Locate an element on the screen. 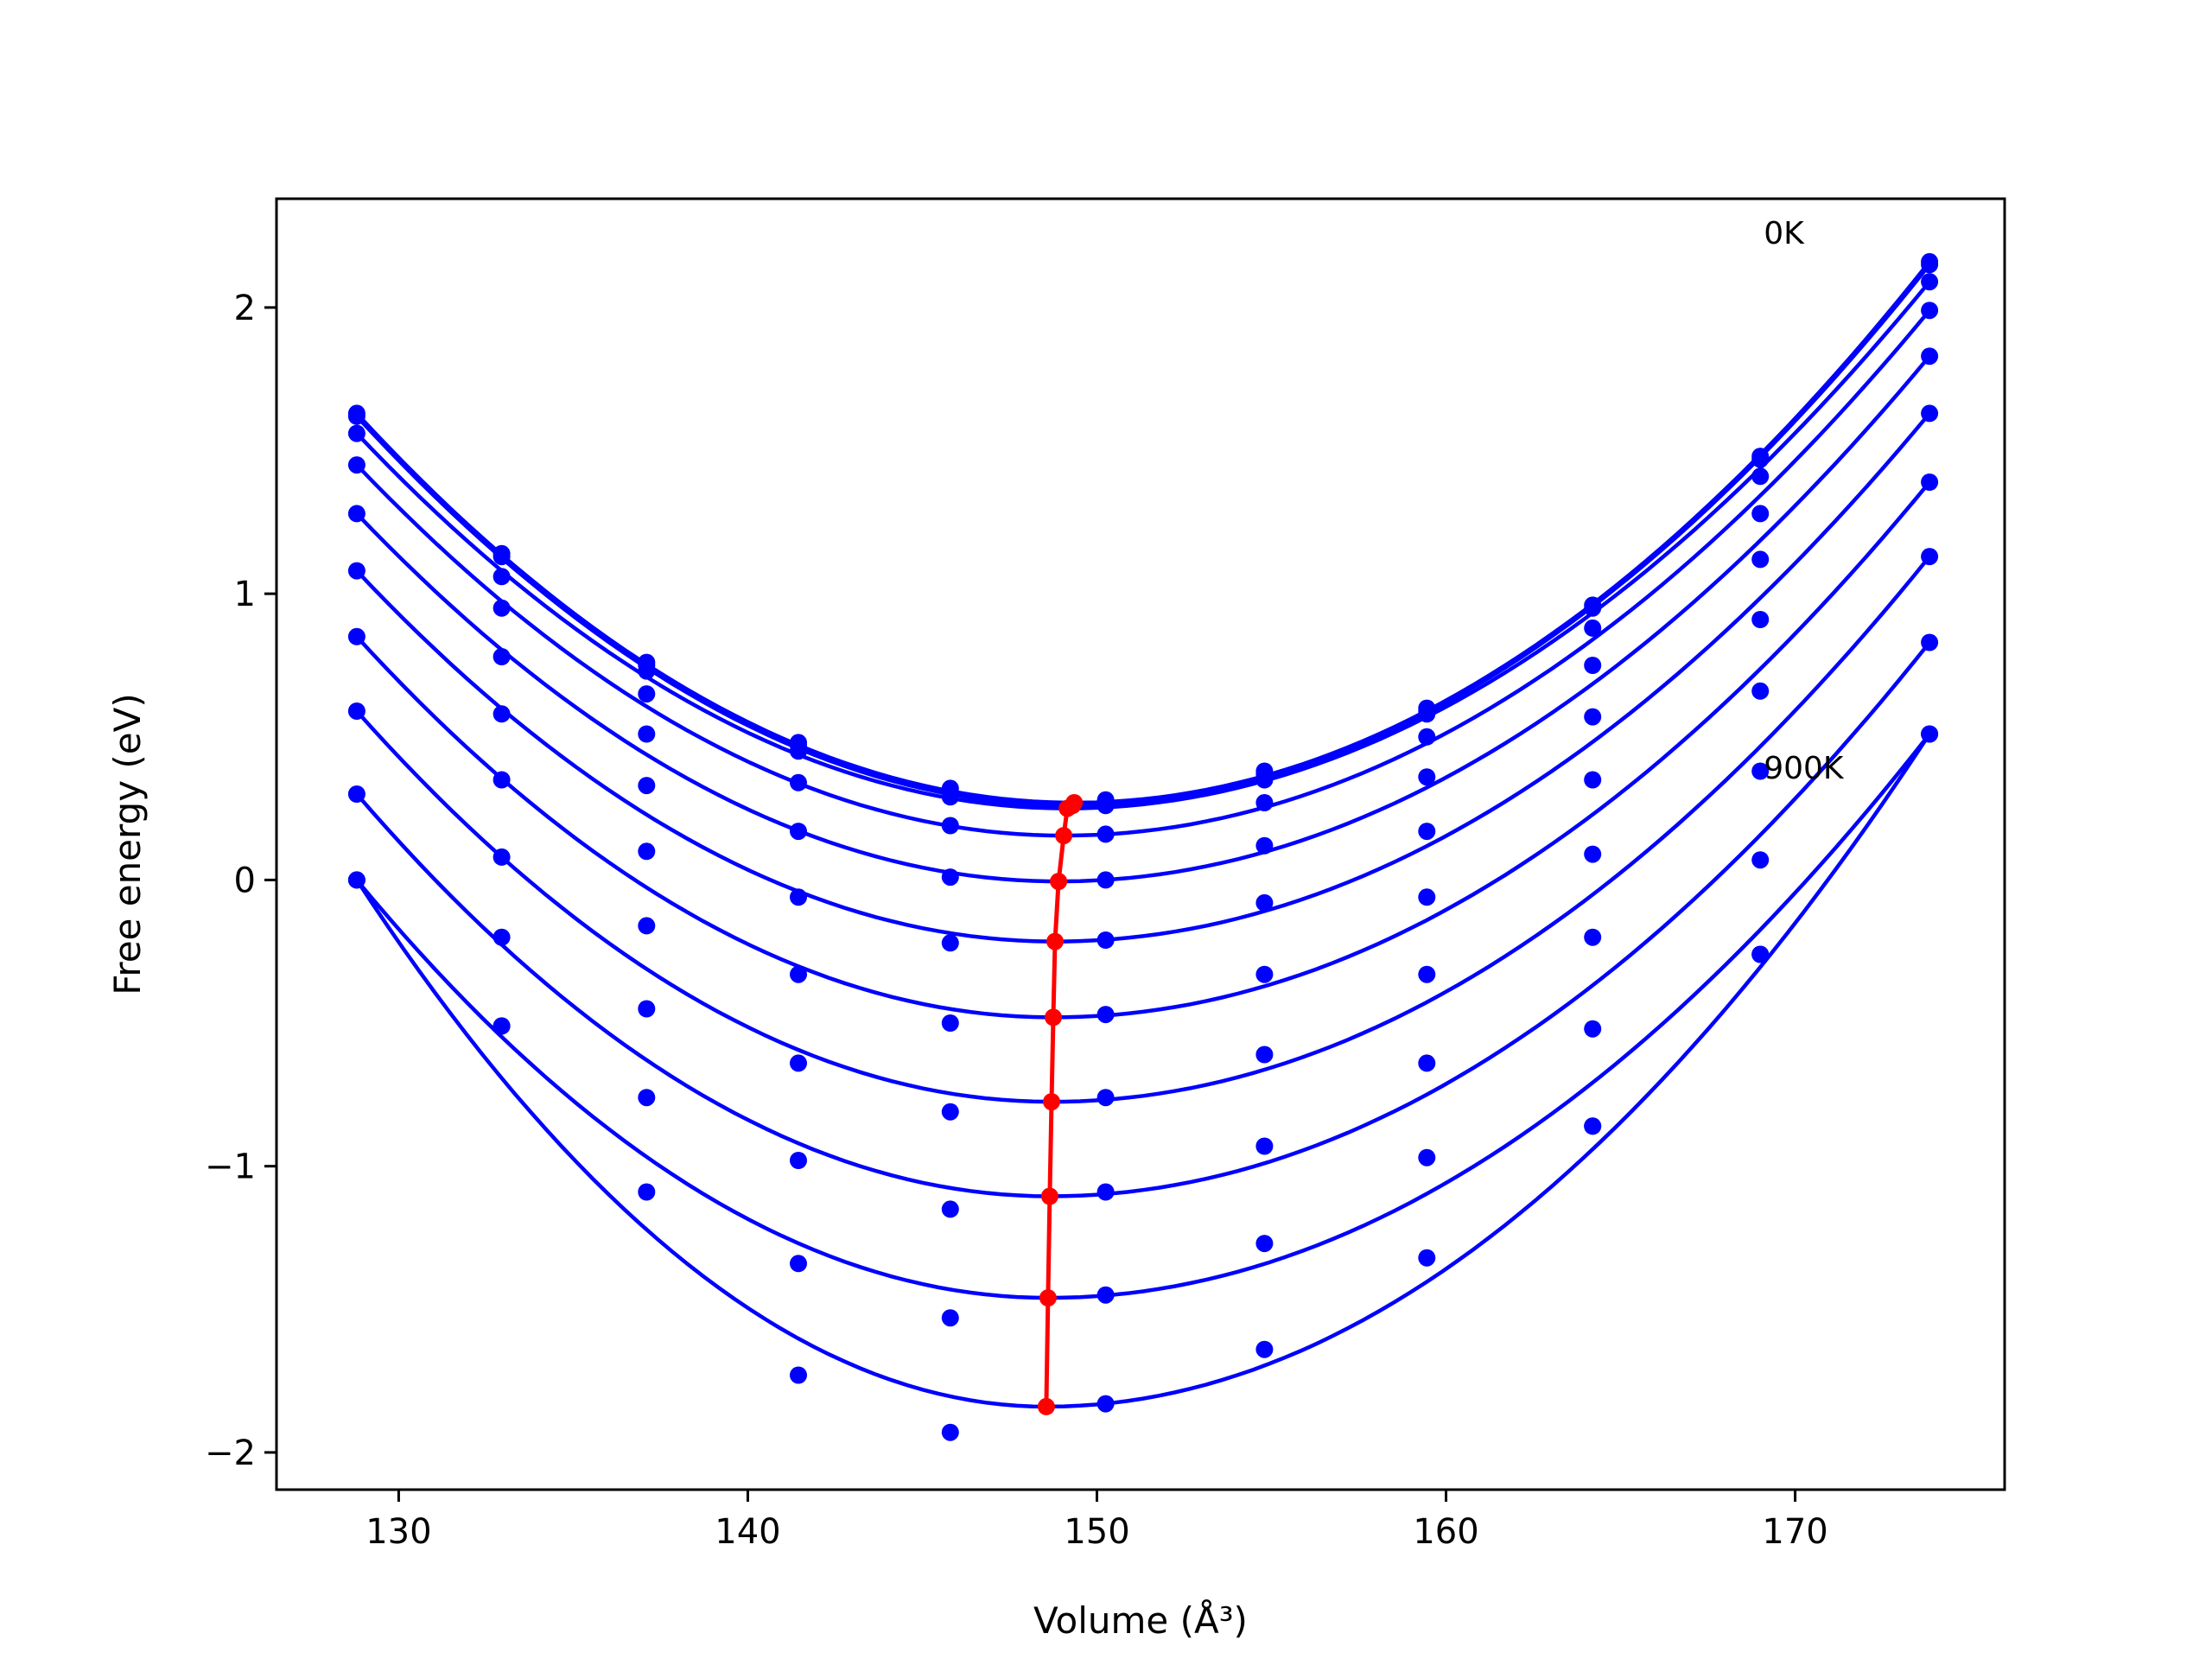 The image size is (2212, 1659). minimum-point-1000K is located at coordinates (1046, 1406).